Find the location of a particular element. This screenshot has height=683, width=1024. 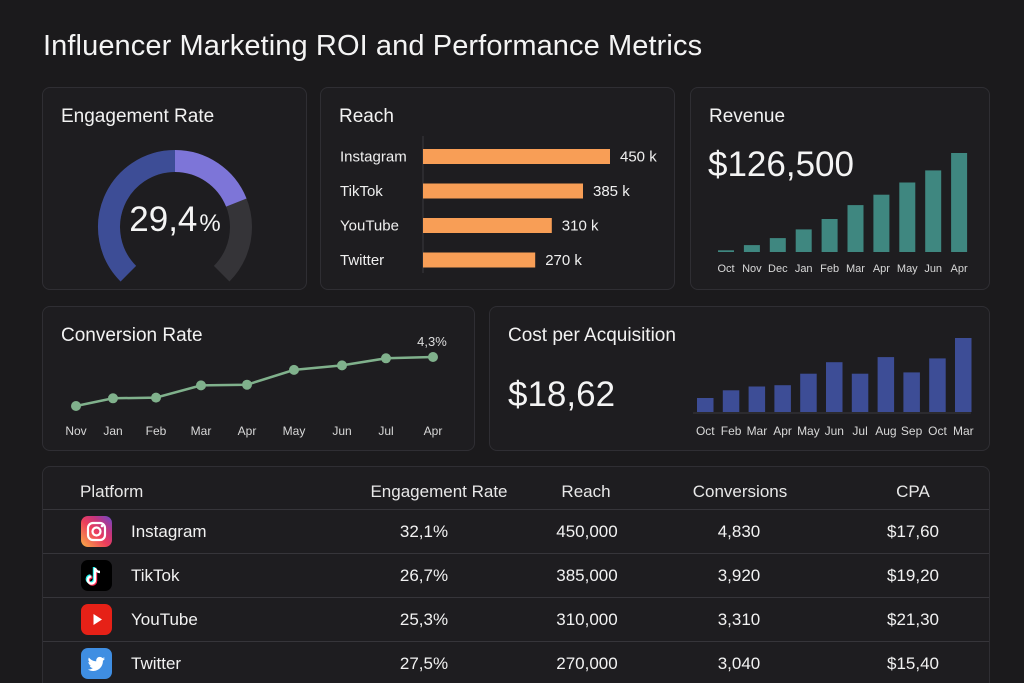

engagement-gauge: 29,4% is located at coordinates (175, 216).